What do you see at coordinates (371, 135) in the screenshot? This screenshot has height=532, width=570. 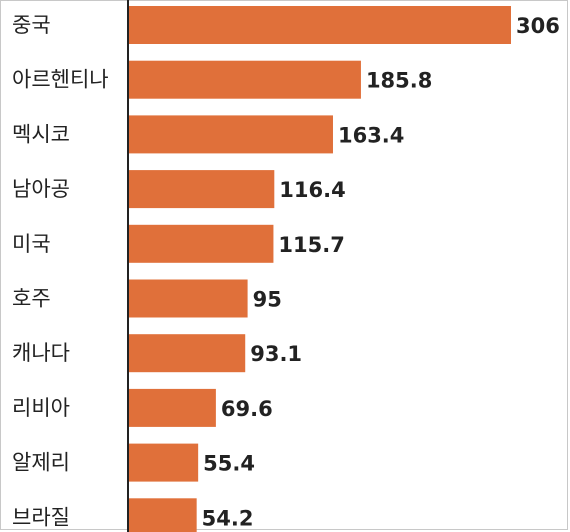 I see `value-label-2: 163.4` at bounding box center [371, 135].